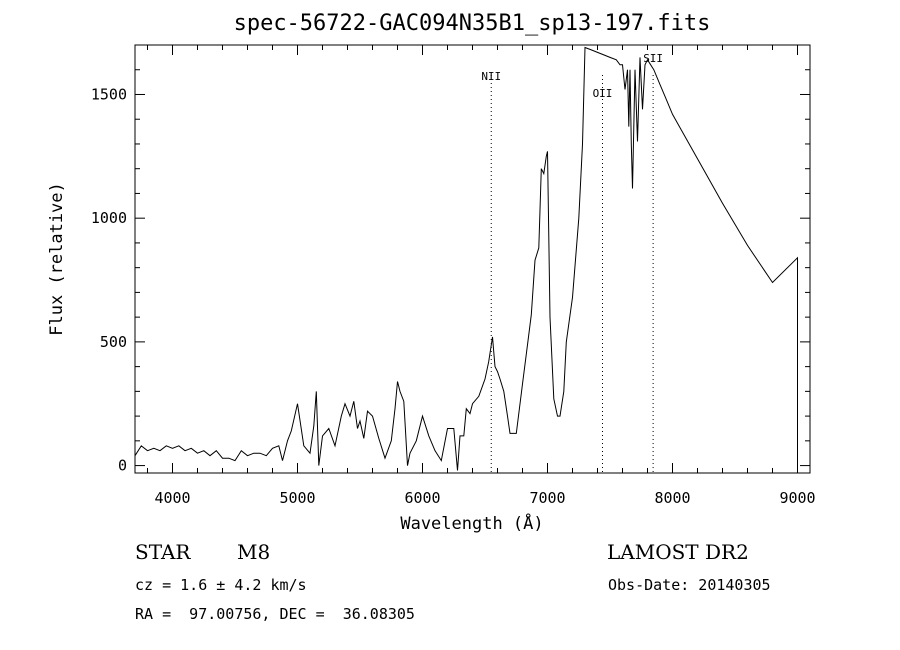 Image resolution: width=900 pixels, height=650 pixels. What do you see at coordinates (122, 466) in the screenshot?
I see `y-tick-label: 0` at bounding box center [122, 466].